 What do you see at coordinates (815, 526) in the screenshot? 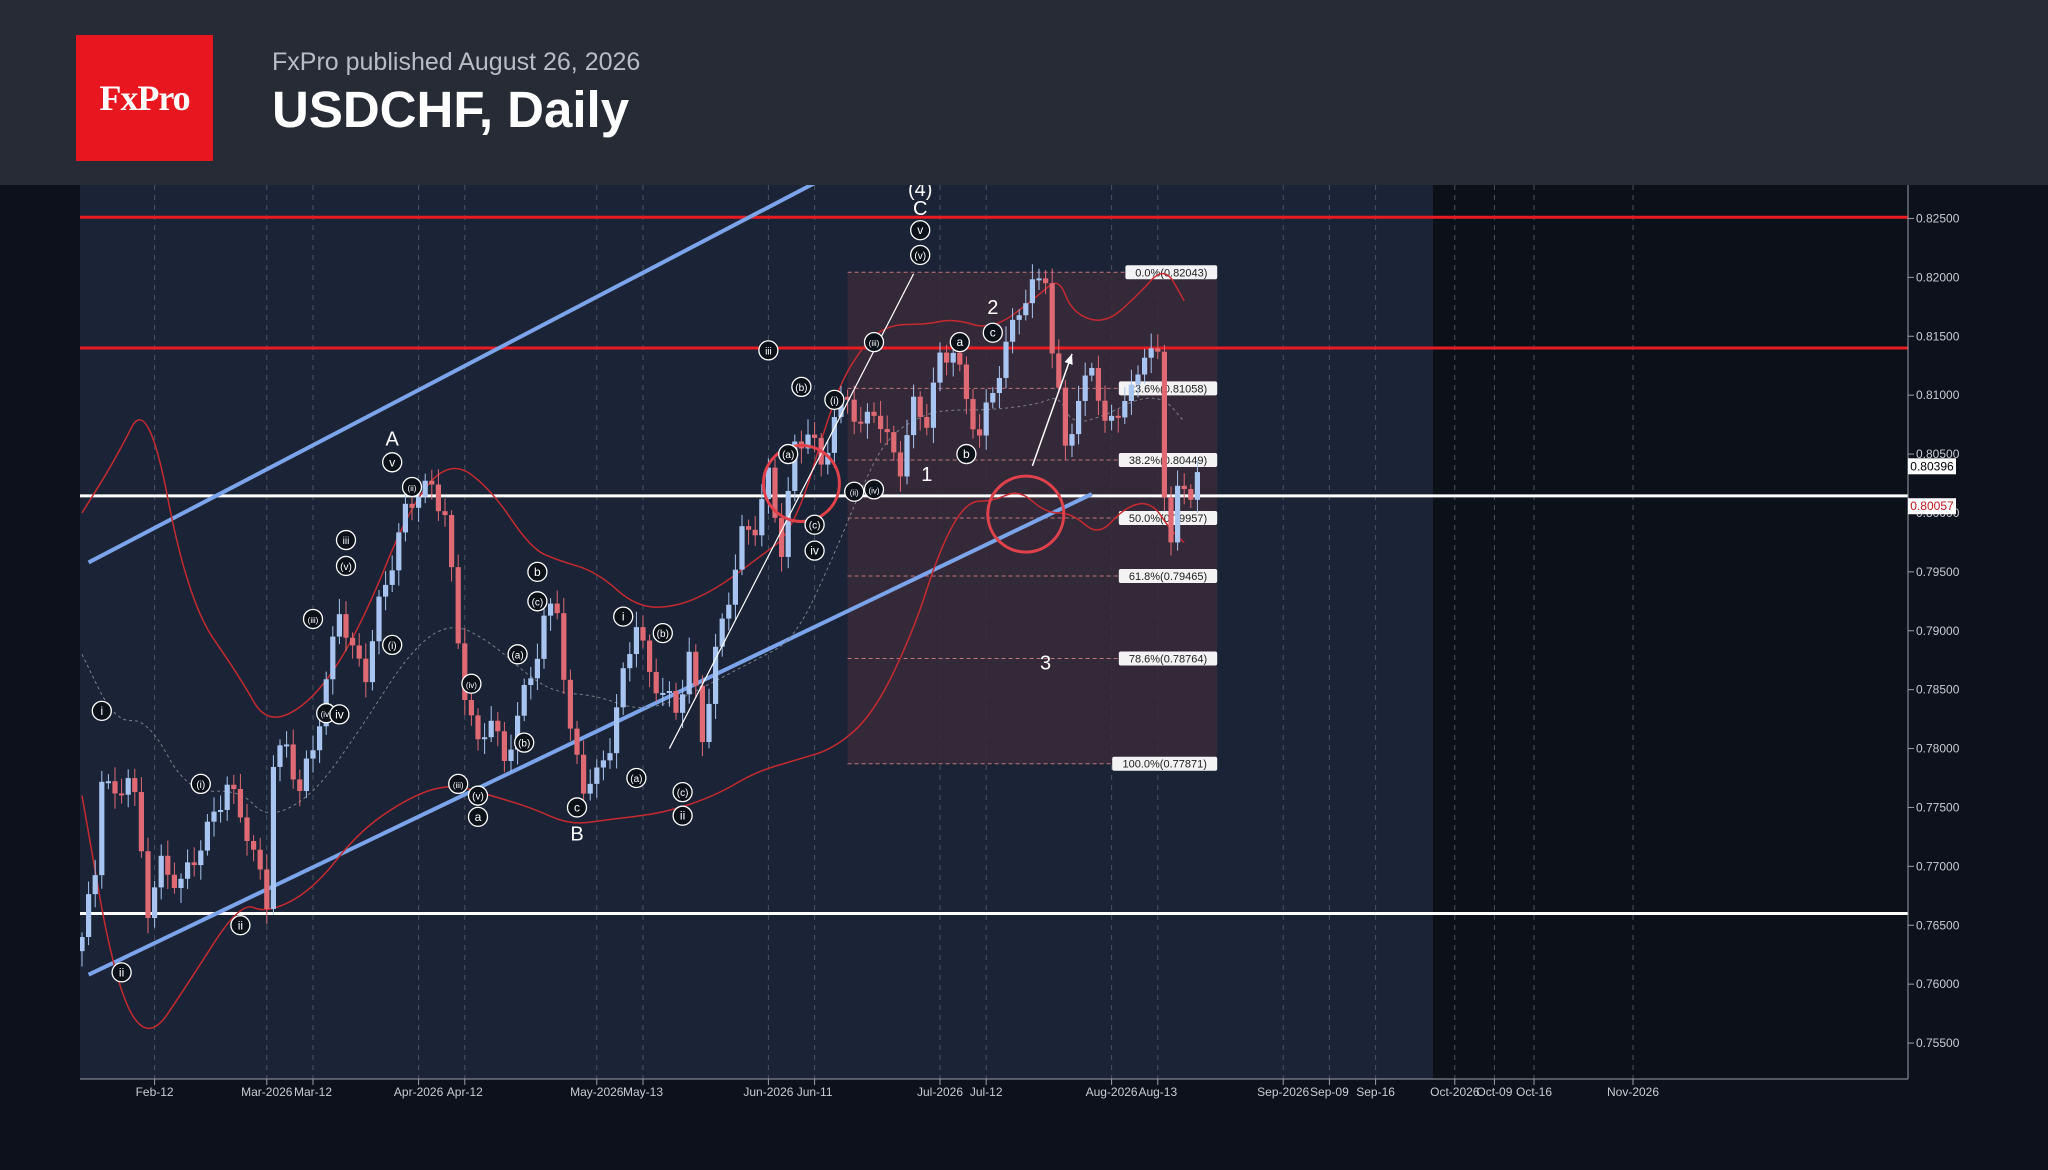
I see `wave-label: (c)` at bounding box center [815, 526].